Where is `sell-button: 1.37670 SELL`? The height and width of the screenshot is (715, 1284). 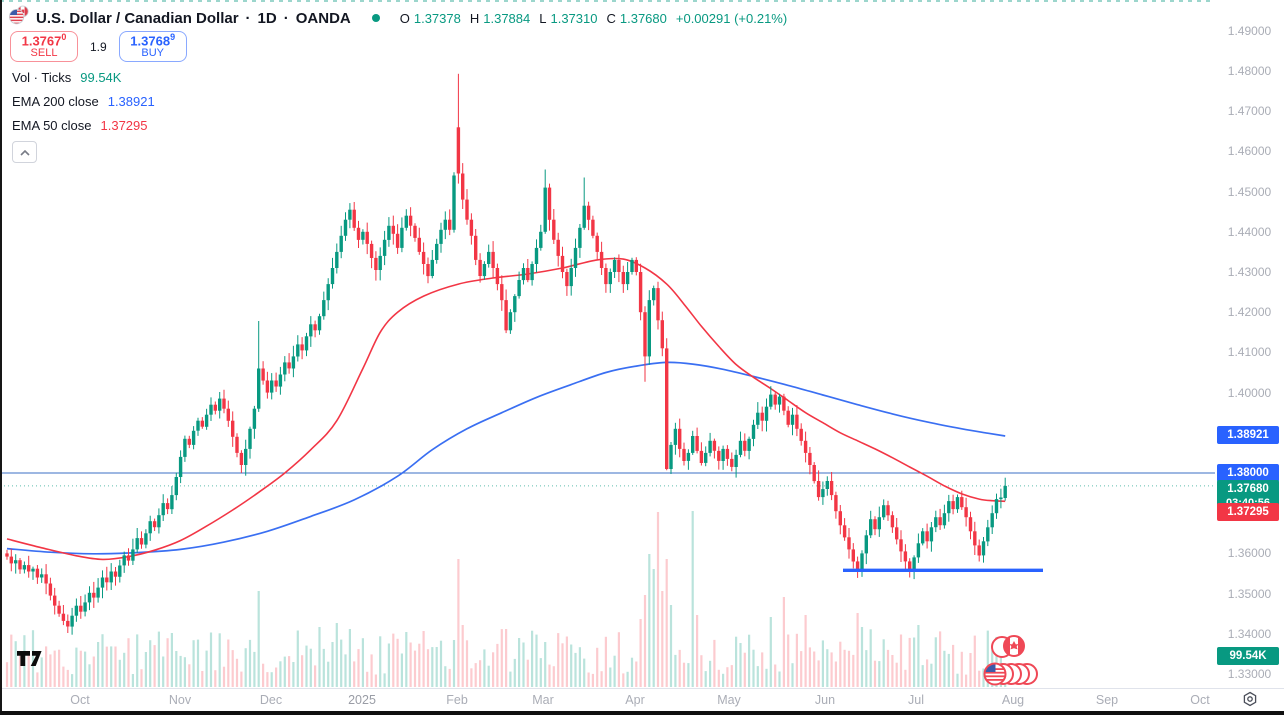 sell-button: 1.37670 SELL is located at coordinates (44, 46).